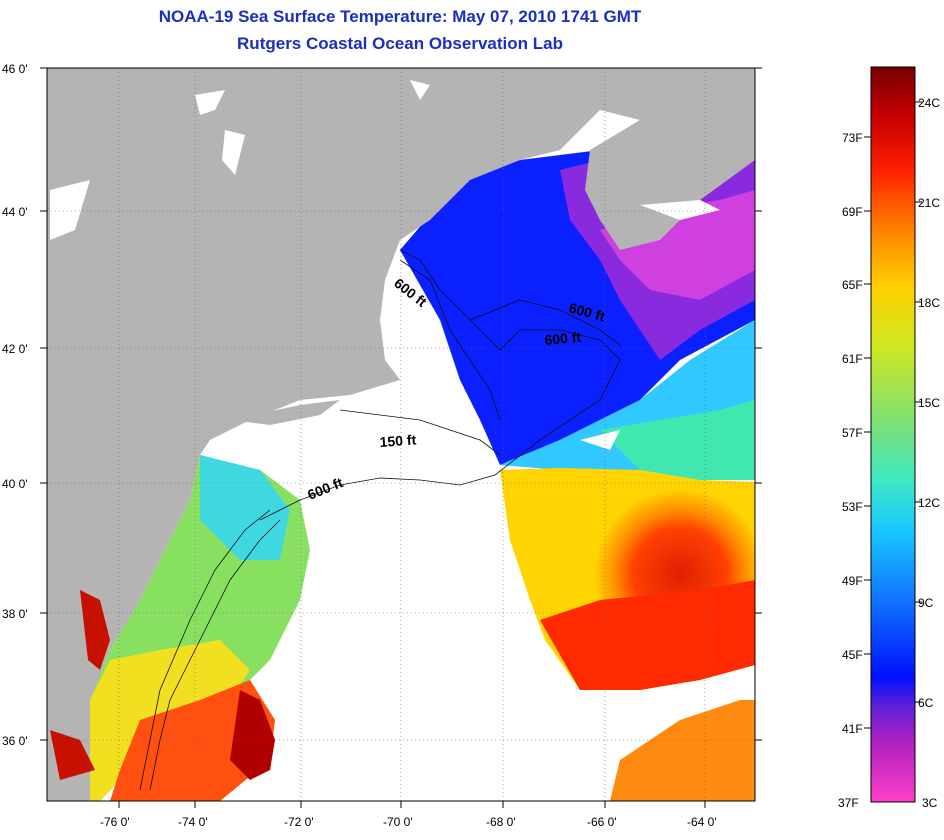 Image resolution: width=944 pixels, height=840 pixels. I want to click on lon-label: -74 0', so click(193, 822).